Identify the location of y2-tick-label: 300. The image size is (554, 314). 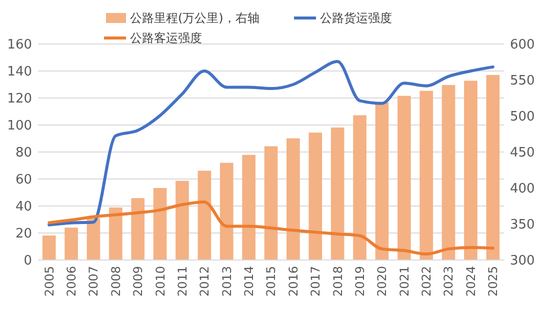
(522, 261).